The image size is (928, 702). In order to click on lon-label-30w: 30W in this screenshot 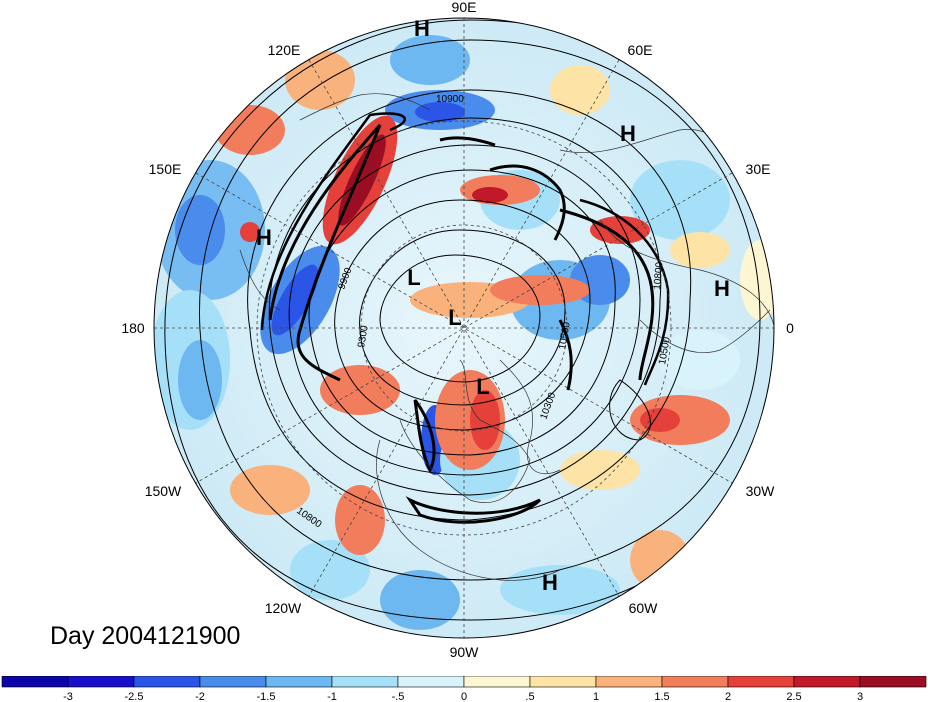, I will do `click(761, 491)`.